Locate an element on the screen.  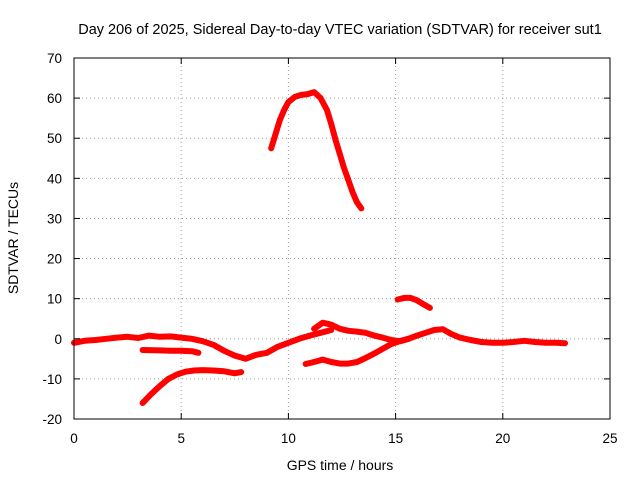
x-tick-label: 5 is located at coordinates (181, 438).